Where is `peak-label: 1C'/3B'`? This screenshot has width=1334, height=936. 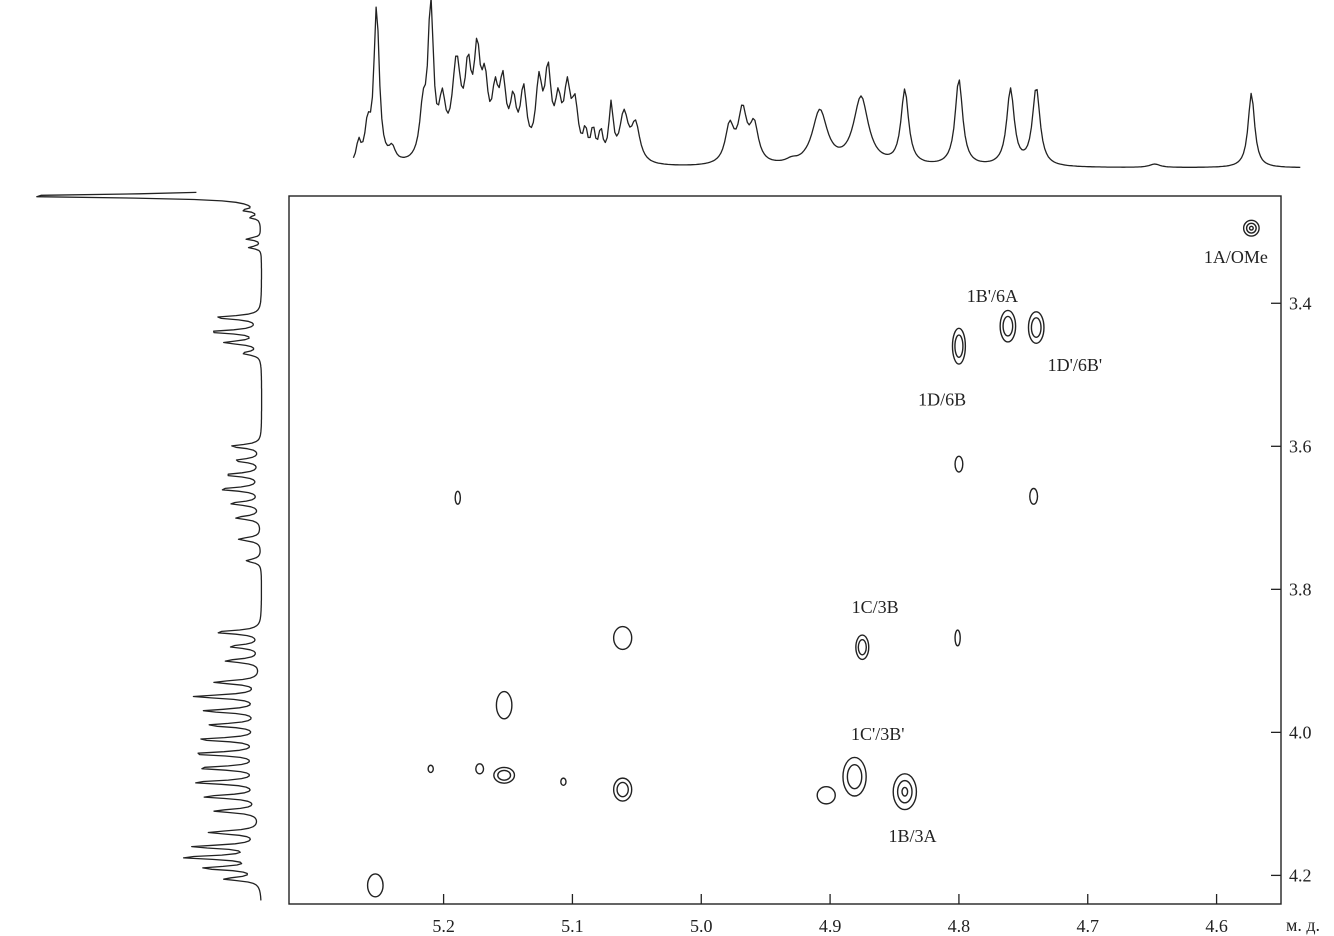 peak-label: 1C'/3B' is located at coordinates (878, 734).